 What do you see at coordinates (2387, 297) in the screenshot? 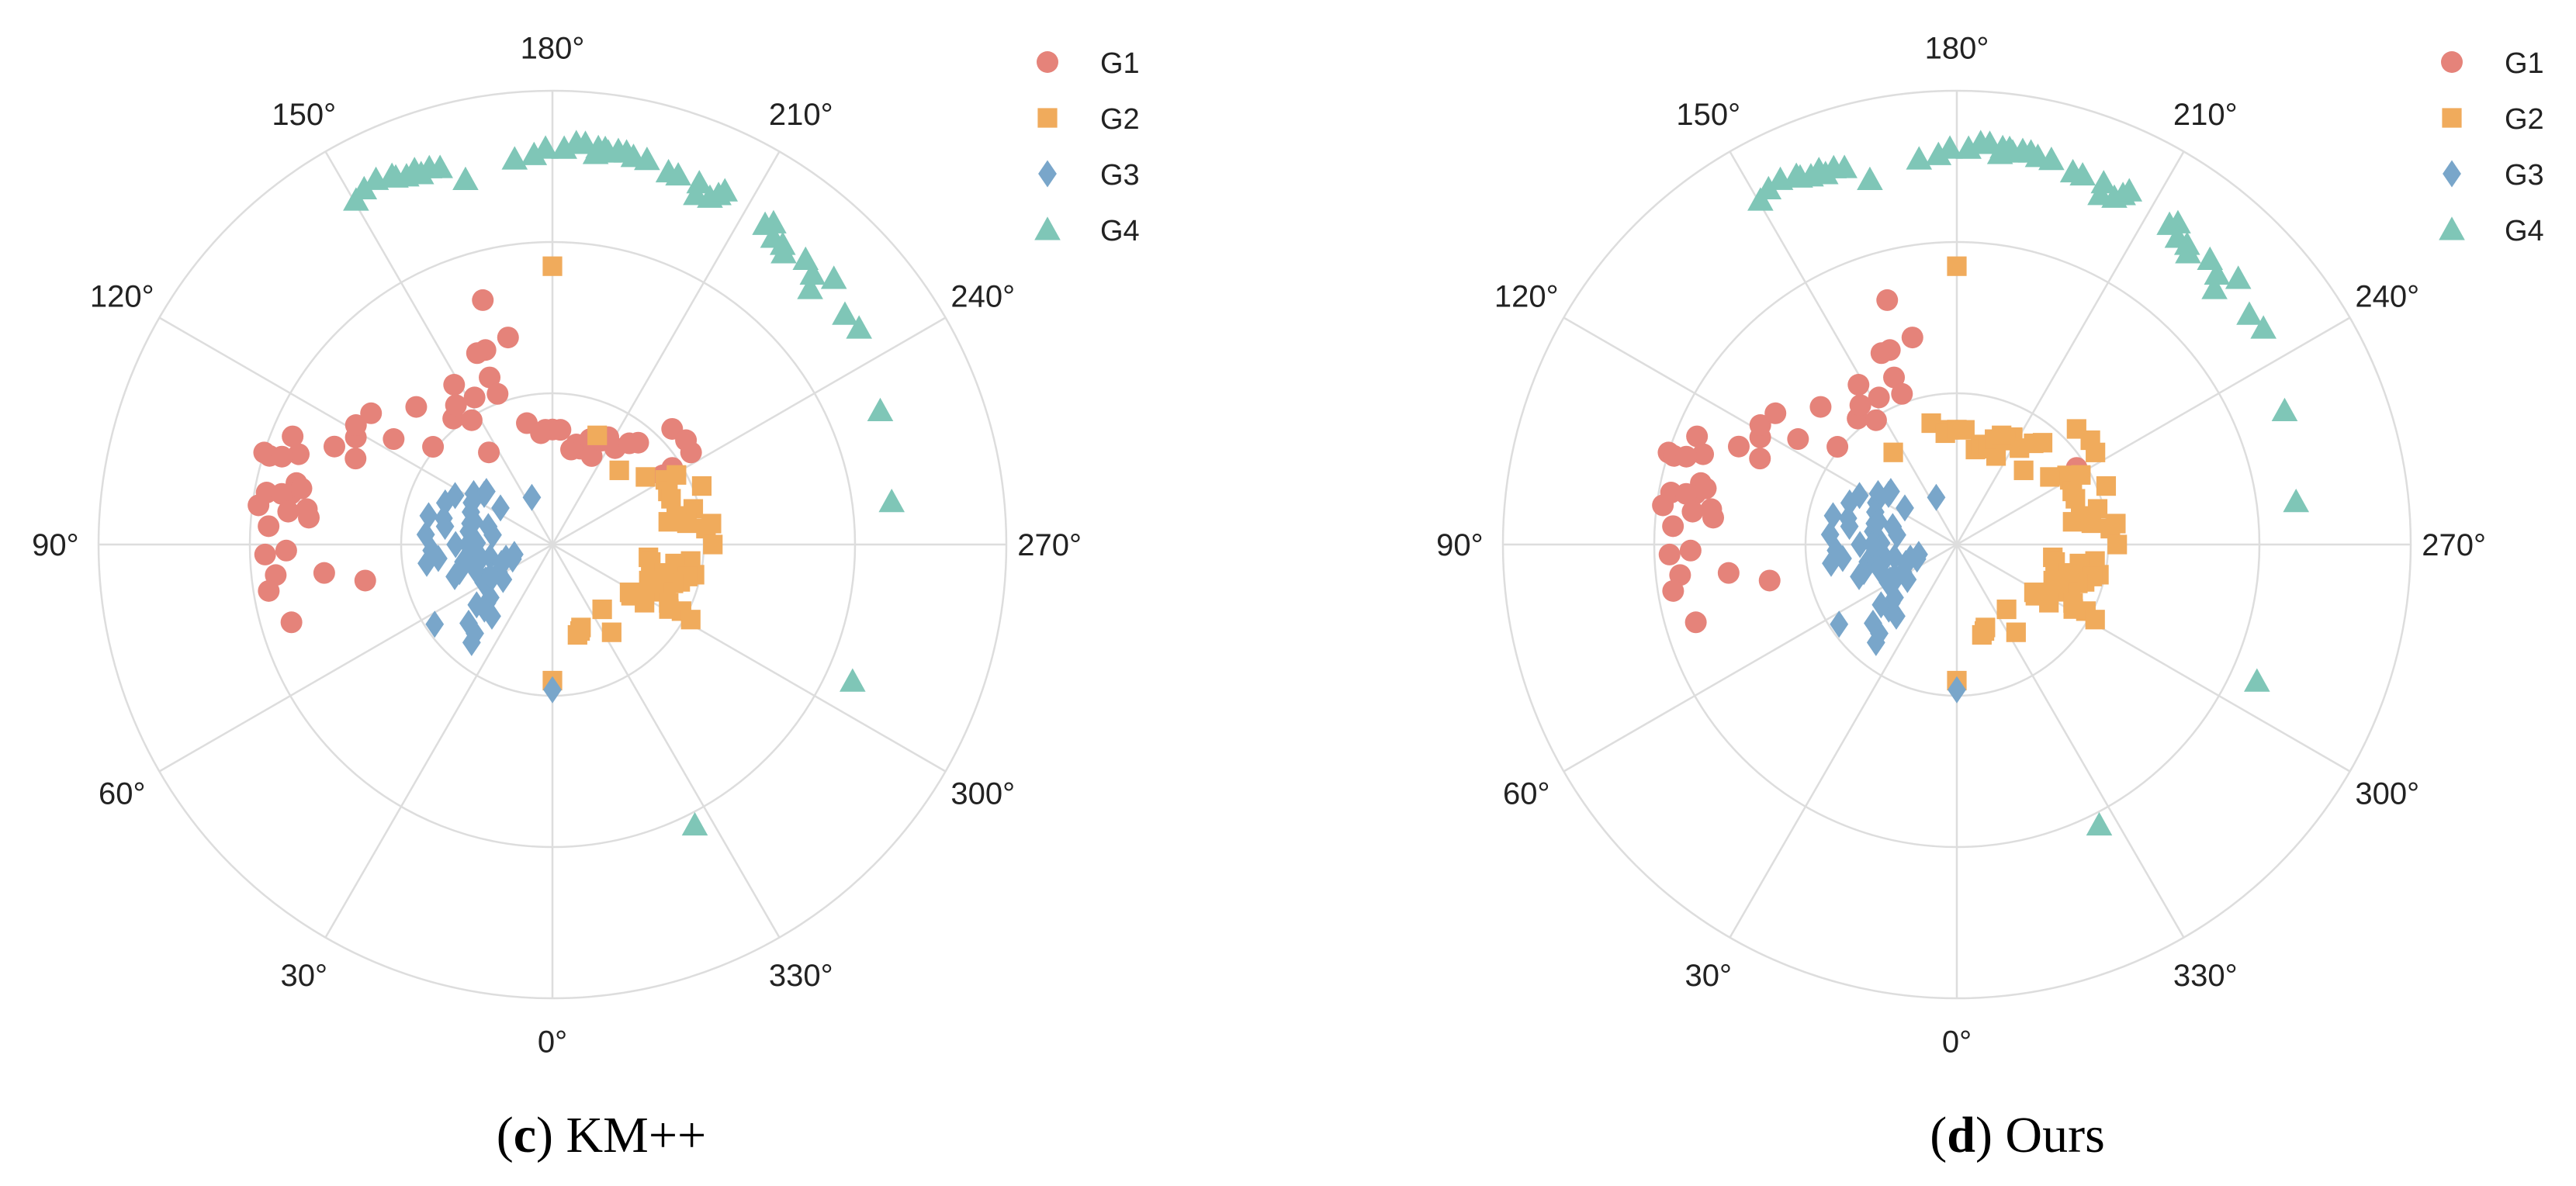
I see `angle-tick-label: 240°` at bounding box center [2387, 297].